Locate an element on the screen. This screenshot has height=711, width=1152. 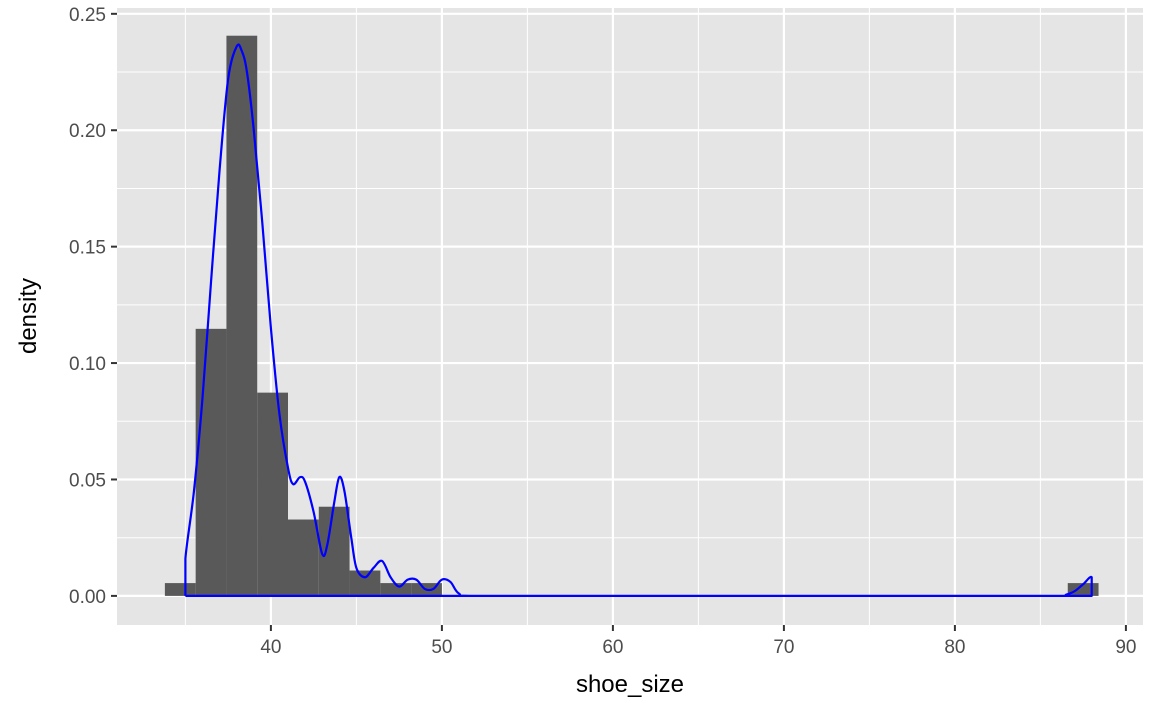
y-axis-tick-label: 0.15 is located at coordinates (87, 248).